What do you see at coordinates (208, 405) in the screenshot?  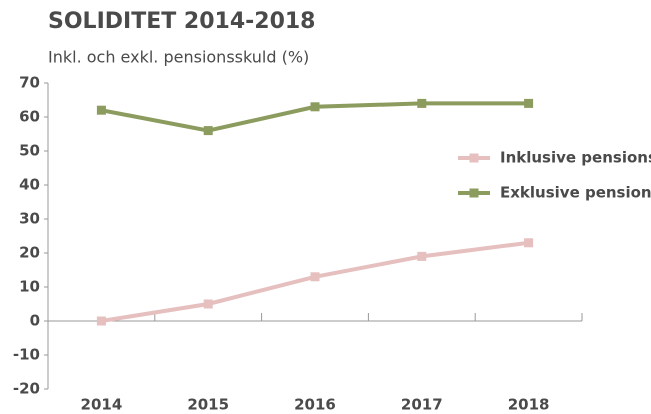 I see `x-tick-label: 2015` at bounding box center [208, 405].